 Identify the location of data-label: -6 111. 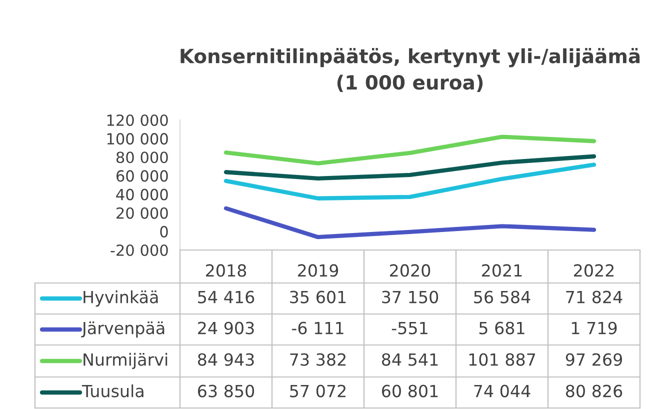
(318, 328).